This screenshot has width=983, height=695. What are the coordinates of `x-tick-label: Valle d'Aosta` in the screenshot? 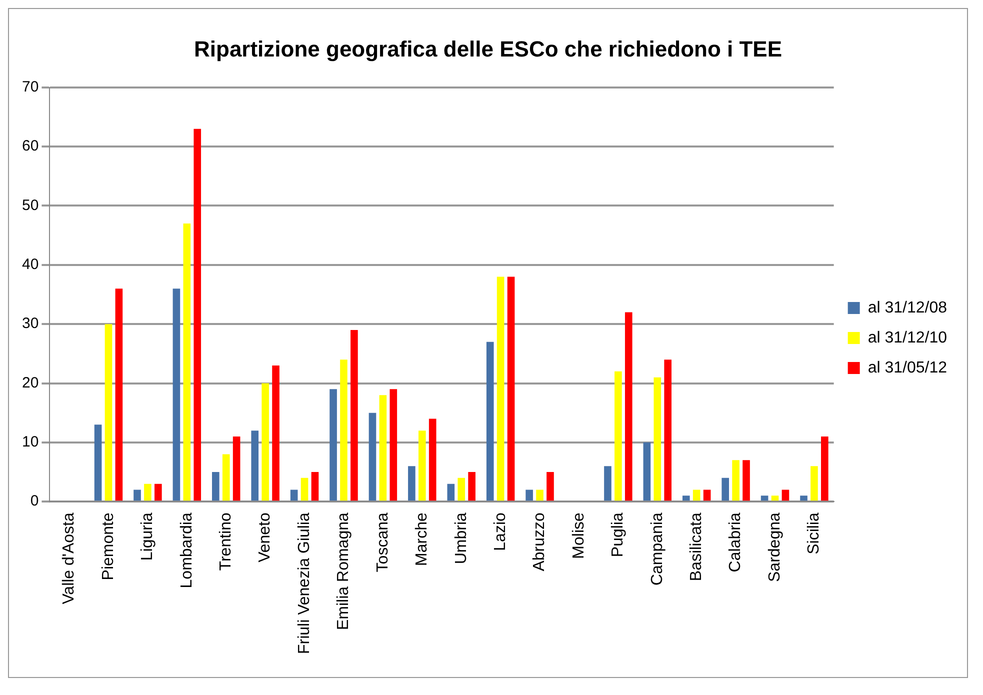 It's located at (69, 558).